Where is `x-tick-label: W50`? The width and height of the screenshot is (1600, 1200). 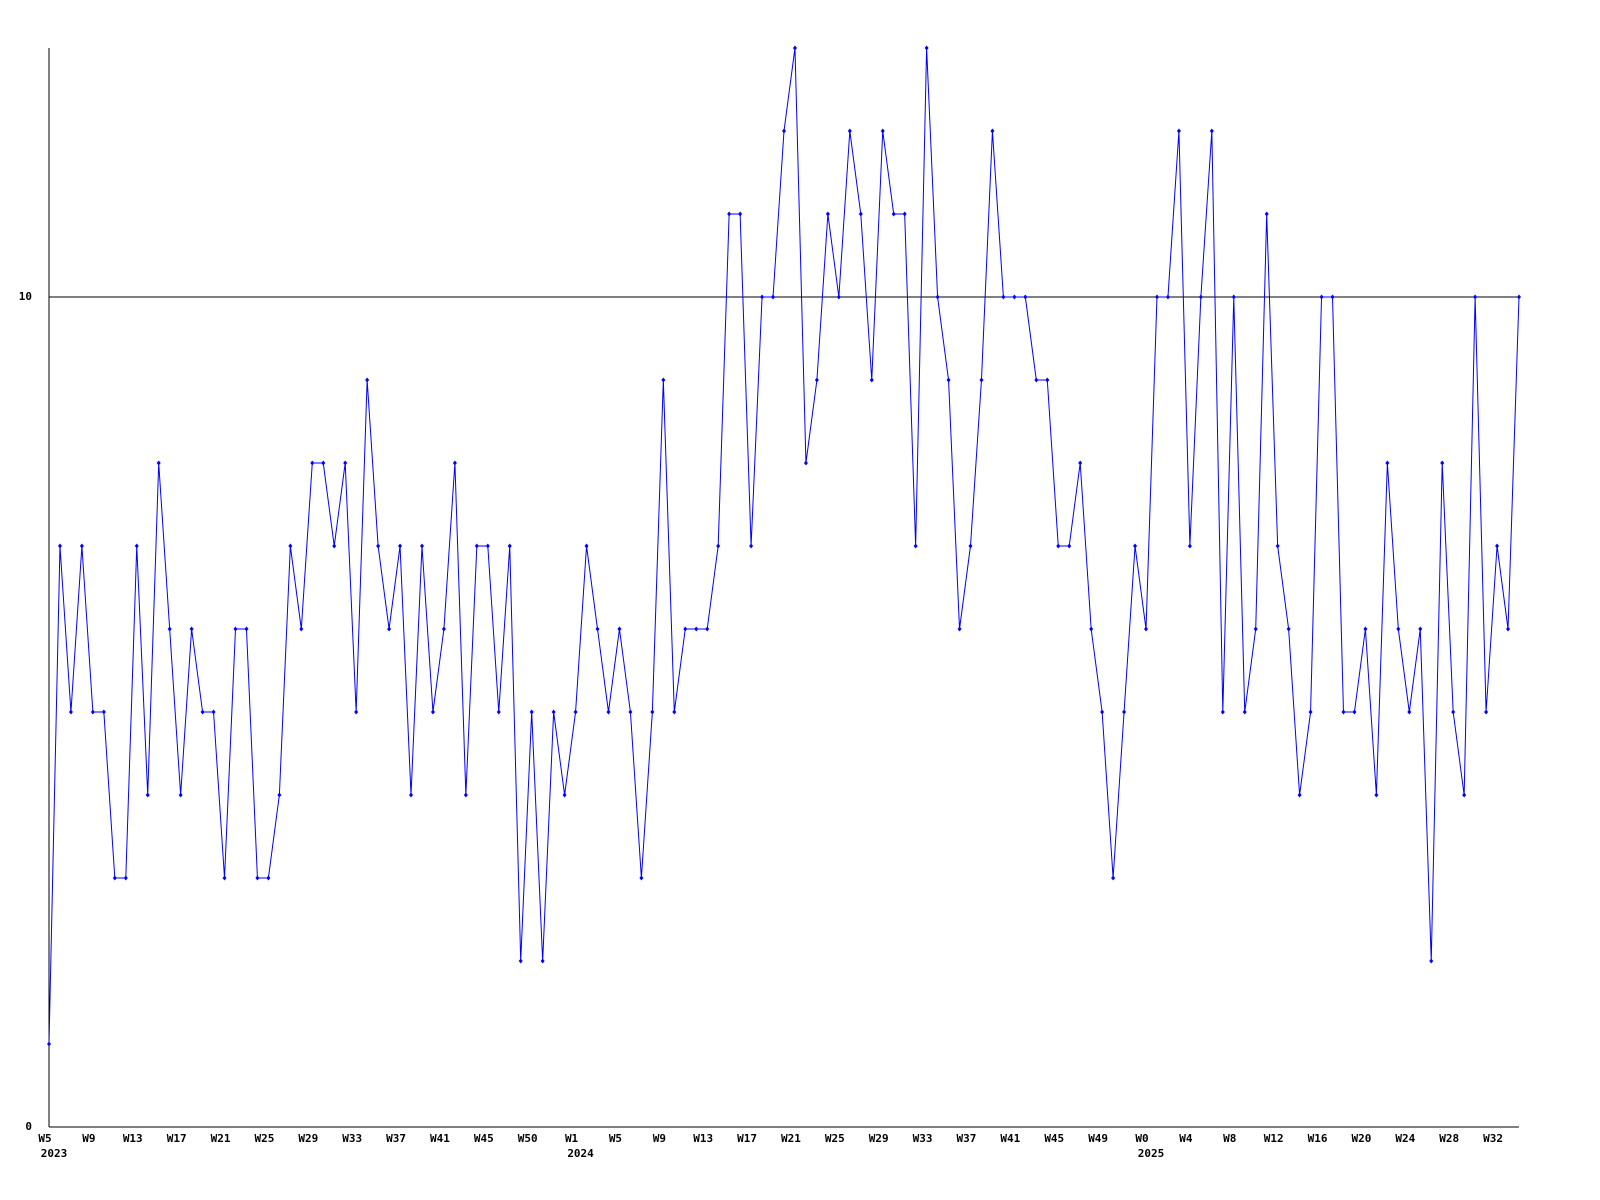 x-tick-label: W50 is located at coordinates (528, 1138).